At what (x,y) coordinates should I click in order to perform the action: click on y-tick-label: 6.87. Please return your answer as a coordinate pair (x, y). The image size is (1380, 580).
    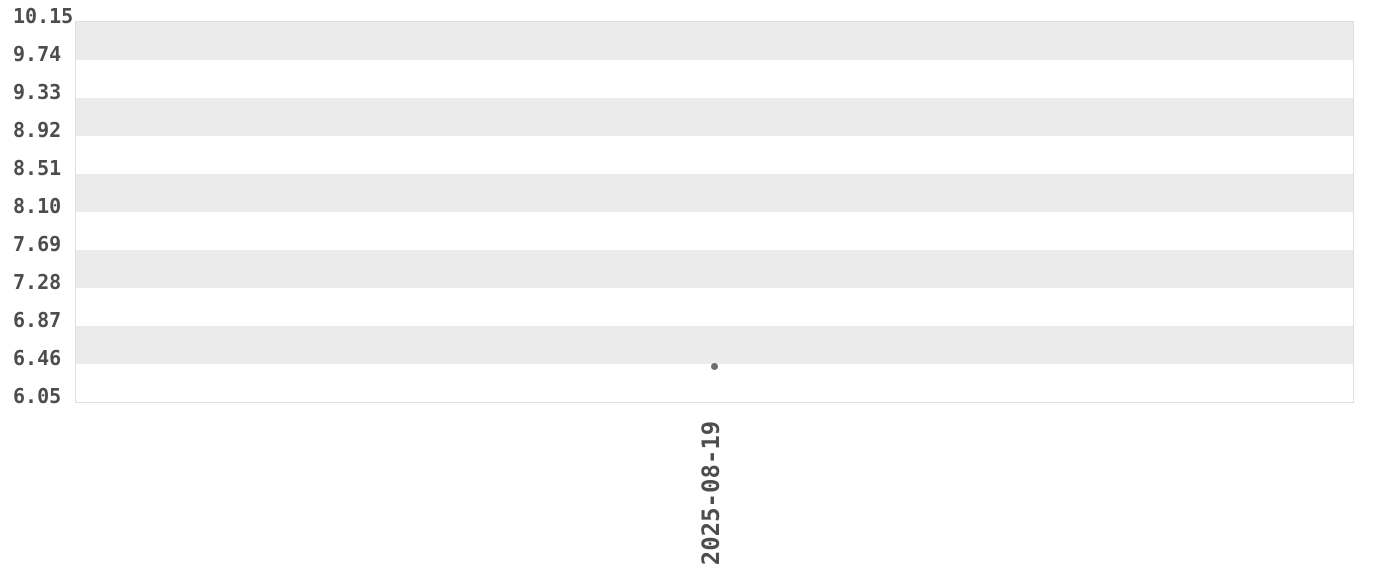
    Looking at the image, I should click on (37, 320).